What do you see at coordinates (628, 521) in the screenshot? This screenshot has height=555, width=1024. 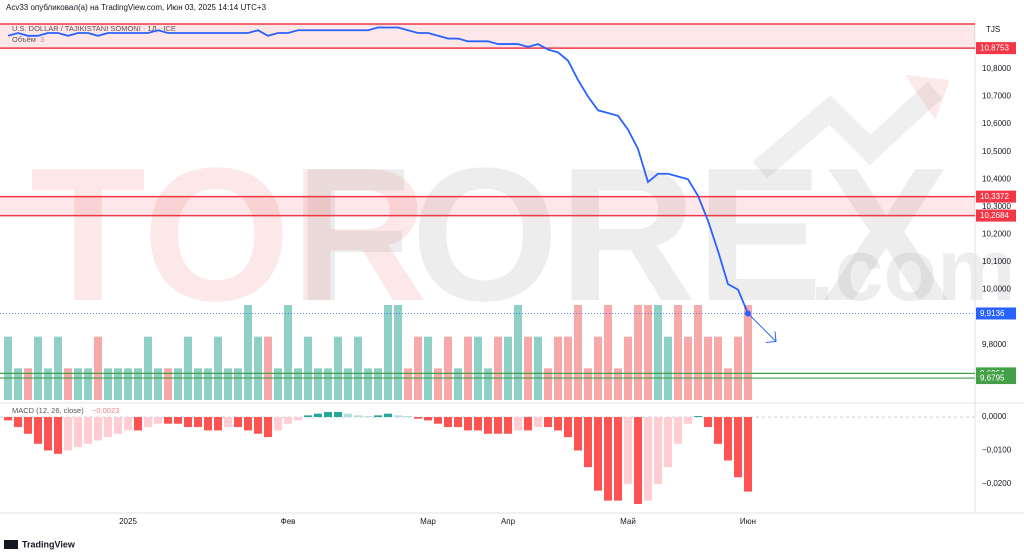 I see `x-tick-label: Май` at bounding box center [628, 521].